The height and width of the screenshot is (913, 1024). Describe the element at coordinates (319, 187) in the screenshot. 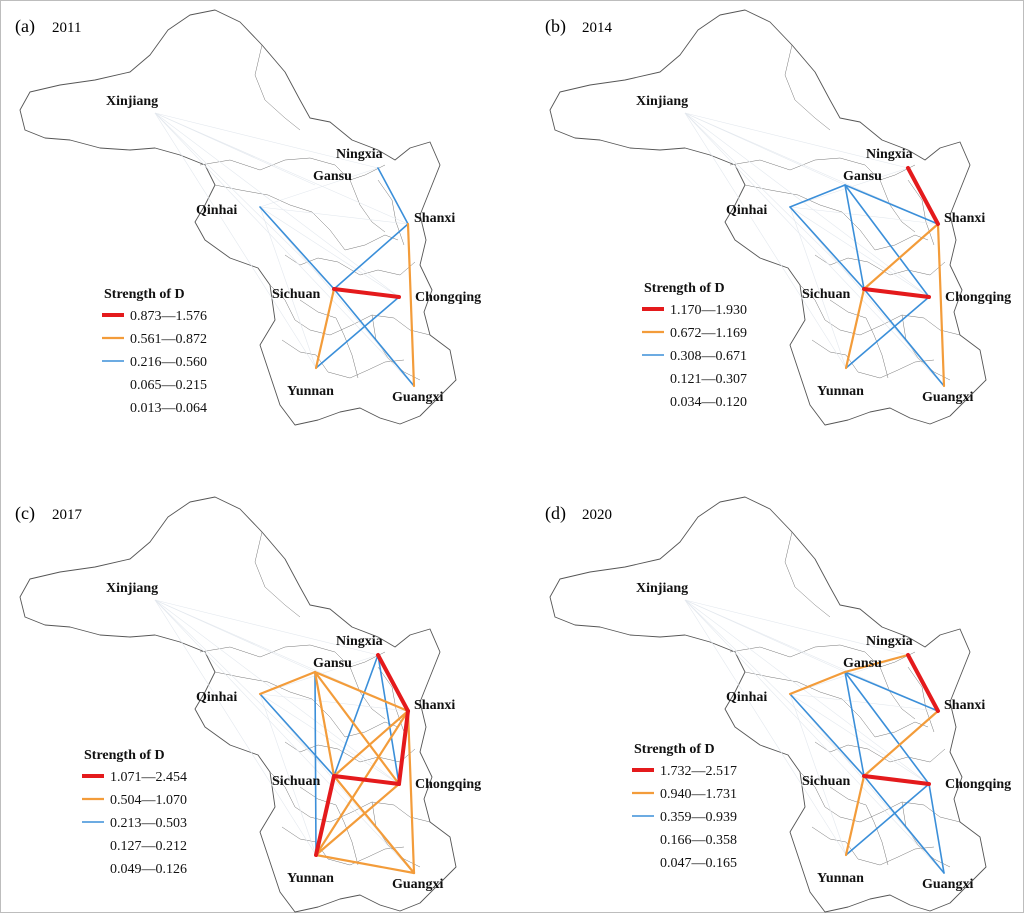

I see `link-qinhai-ningxia` at that location.